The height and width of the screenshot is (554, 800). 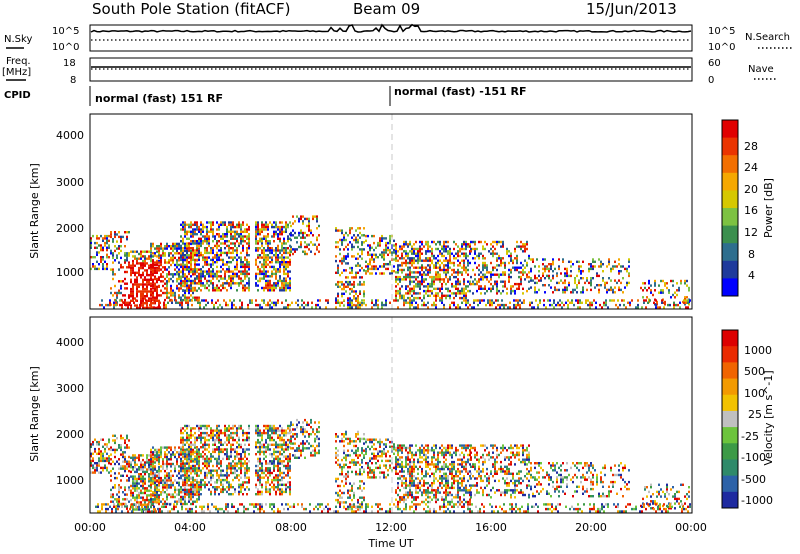 I want to click on colorbar-swatch, so click(x=730, y=217).